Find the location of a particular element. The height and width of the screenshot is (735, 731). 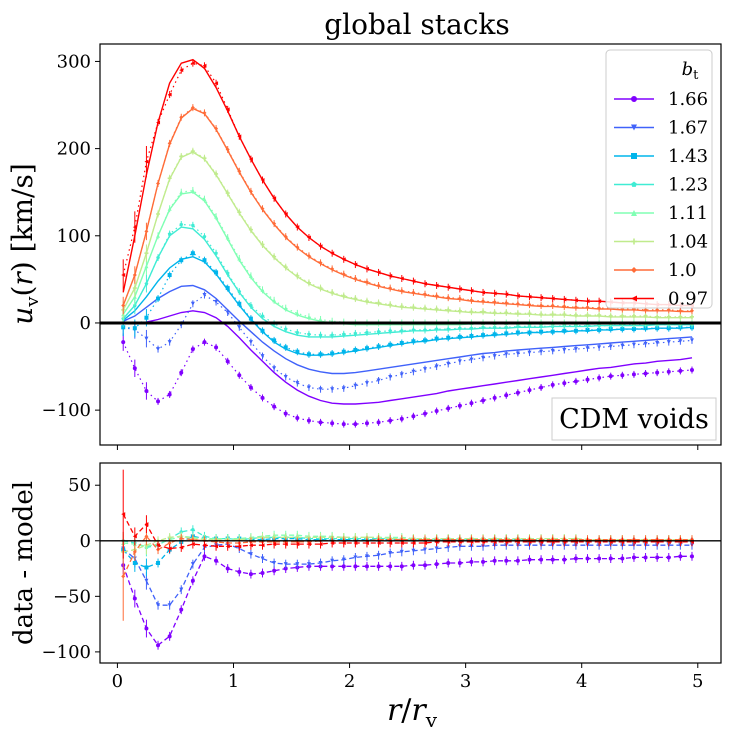

annotation-text: CDM voids is located at coordinates (634, 419).